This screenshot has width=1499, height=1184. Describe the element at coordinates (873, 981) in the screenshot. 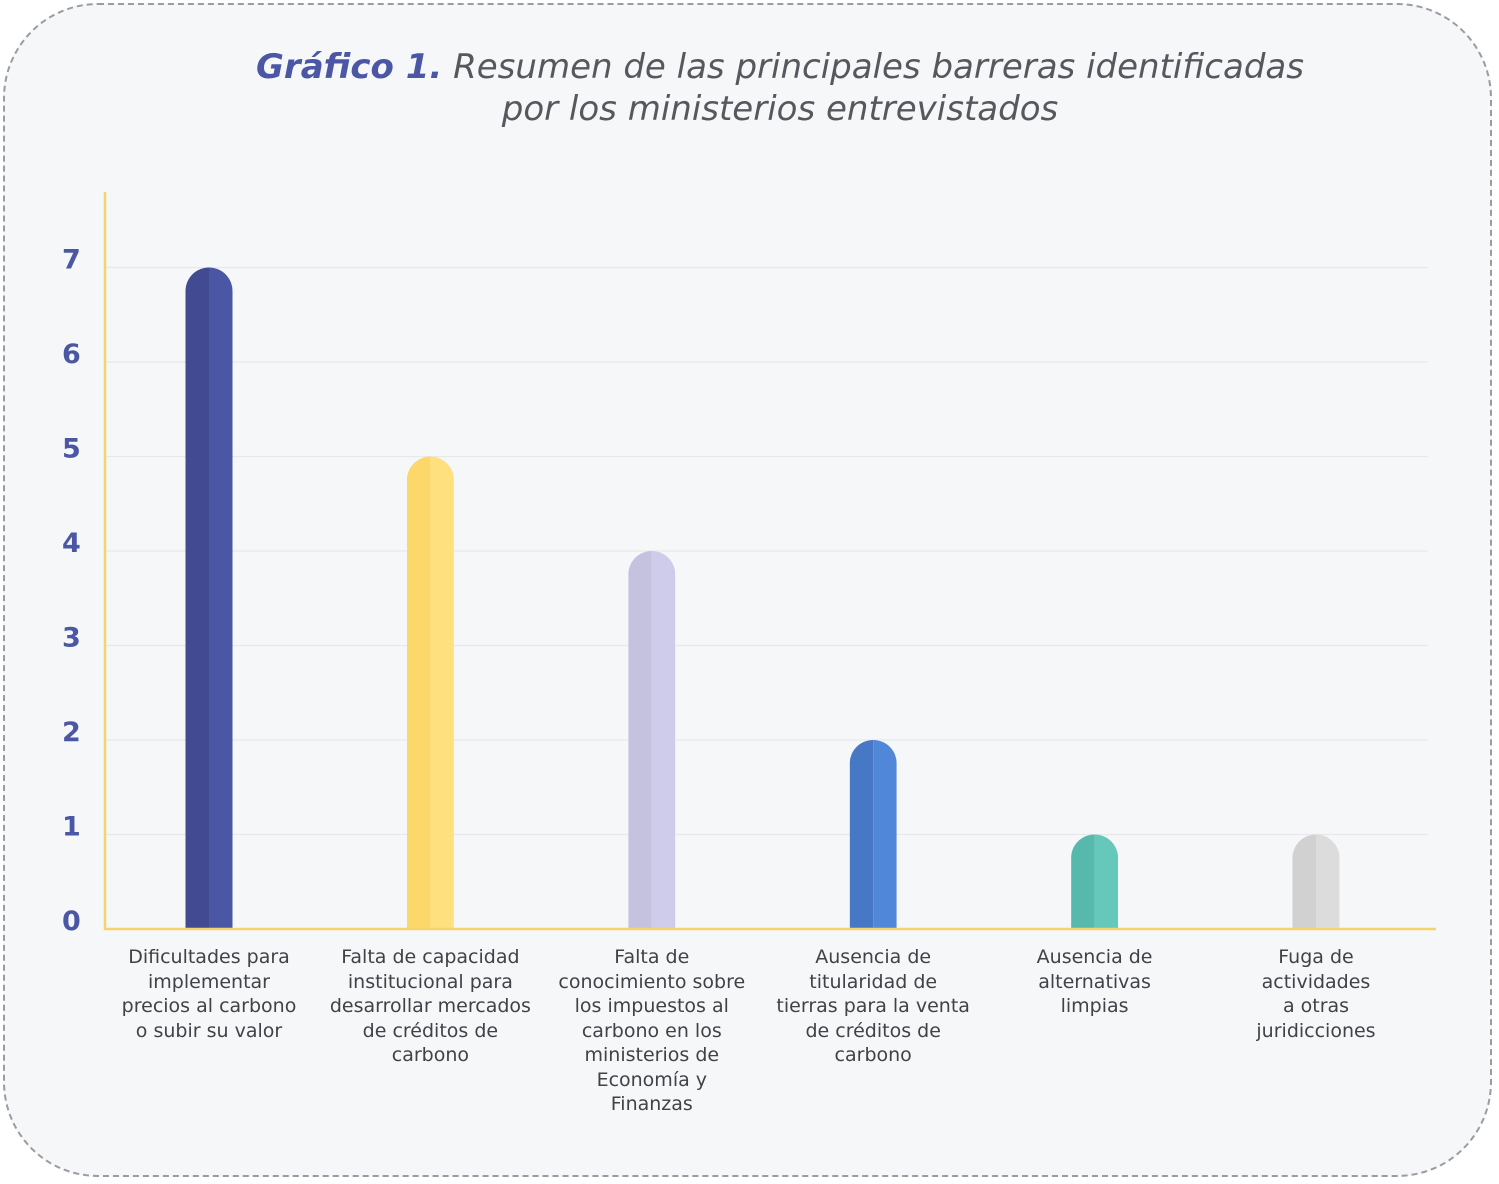

I see `x-tick-label-line: titularidad de` at that location.